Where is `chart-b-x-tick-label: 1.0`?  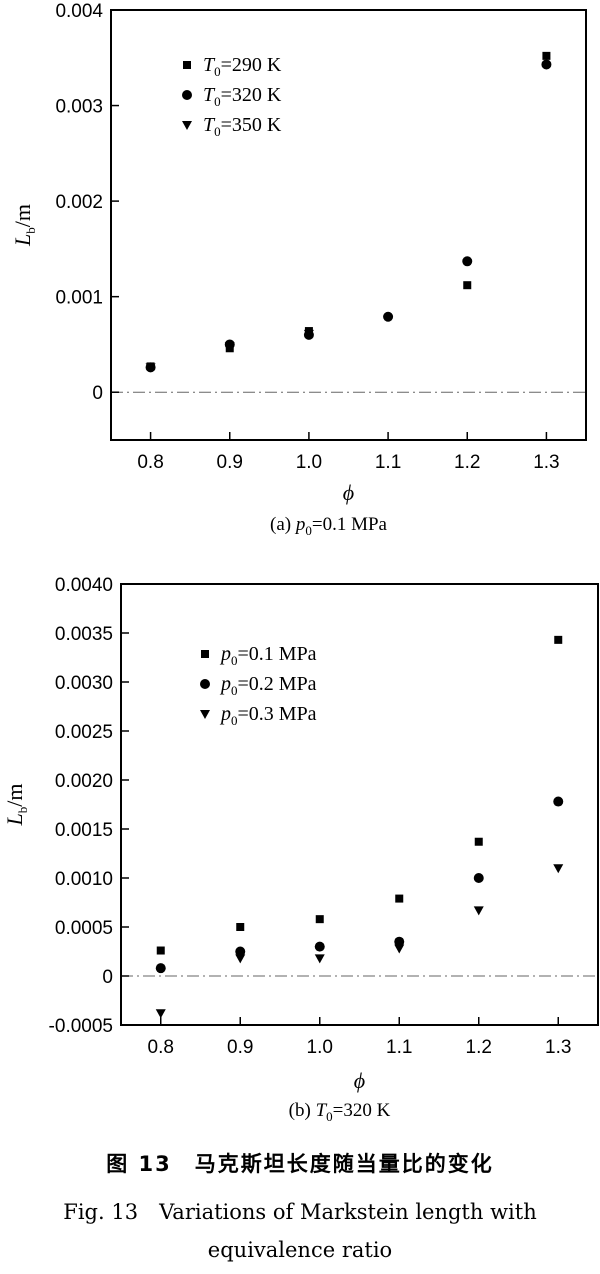 chart-b-x-tick-label: 1.0 is located at coordinates (320, 1047).